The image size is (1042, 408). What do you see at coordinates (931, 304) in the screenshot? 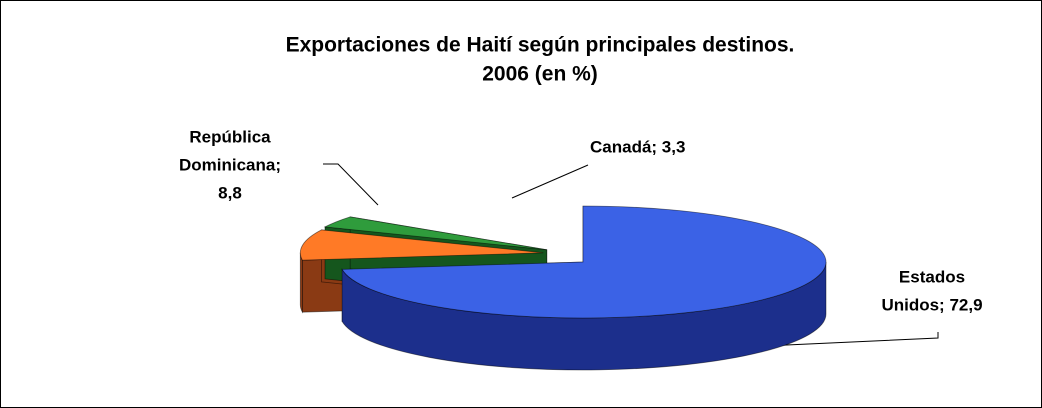
I see `data-label: Unidos; 72,9` at bounding box center [931, 304].